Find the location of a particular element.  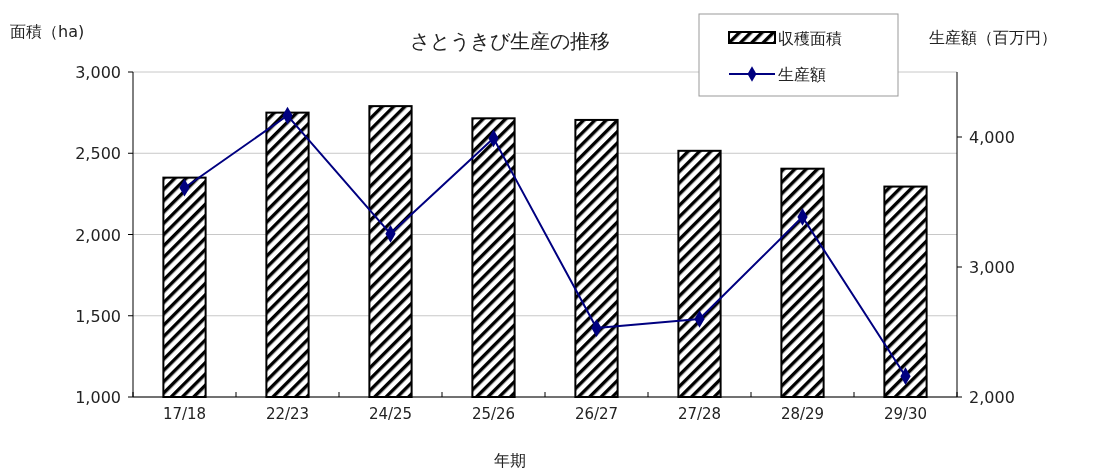

y-tick-label: 3,000 is located at coordinates (98, 72).